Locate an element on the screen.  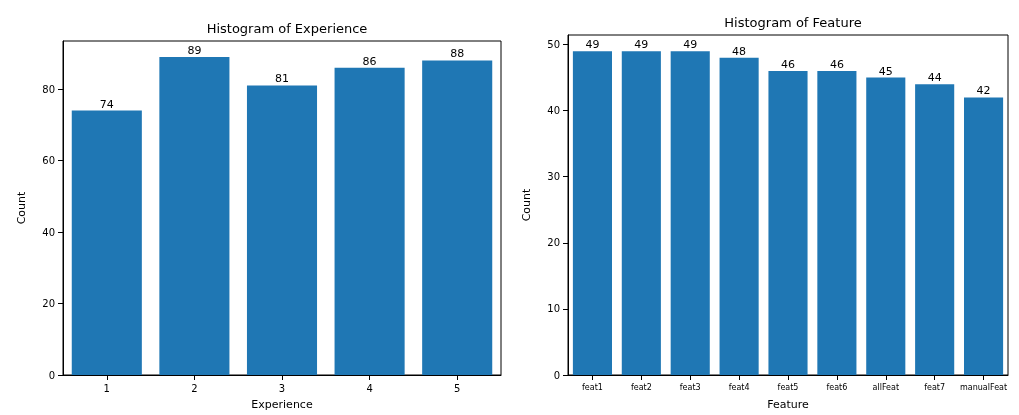
x-tick-label: feat7 is located at coordinates (935, 387).